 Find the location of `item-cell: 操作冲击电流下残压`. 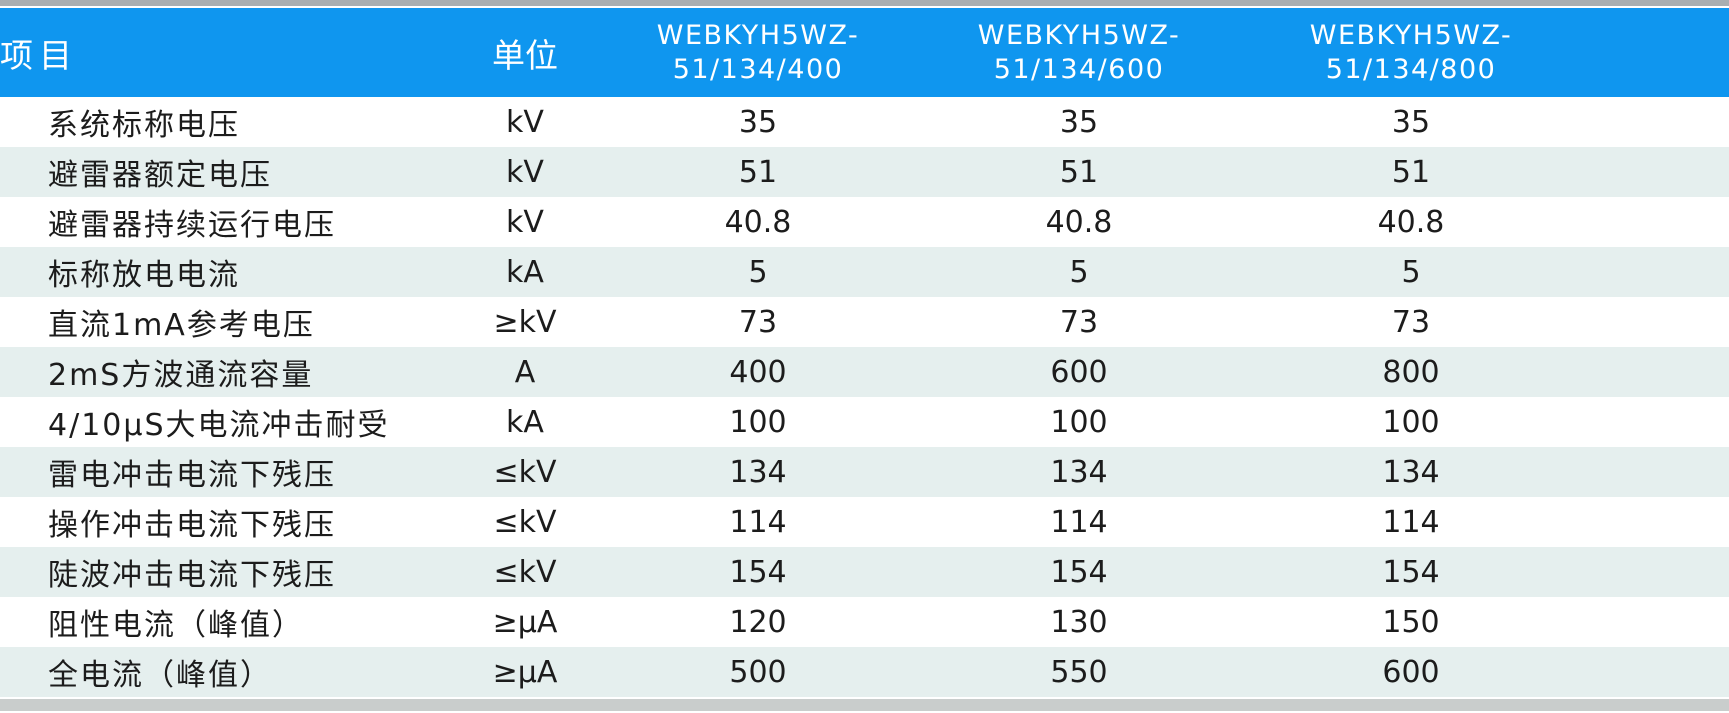

item-cell: 操作冲击电流下残压 is located at coordinates (192, 525).